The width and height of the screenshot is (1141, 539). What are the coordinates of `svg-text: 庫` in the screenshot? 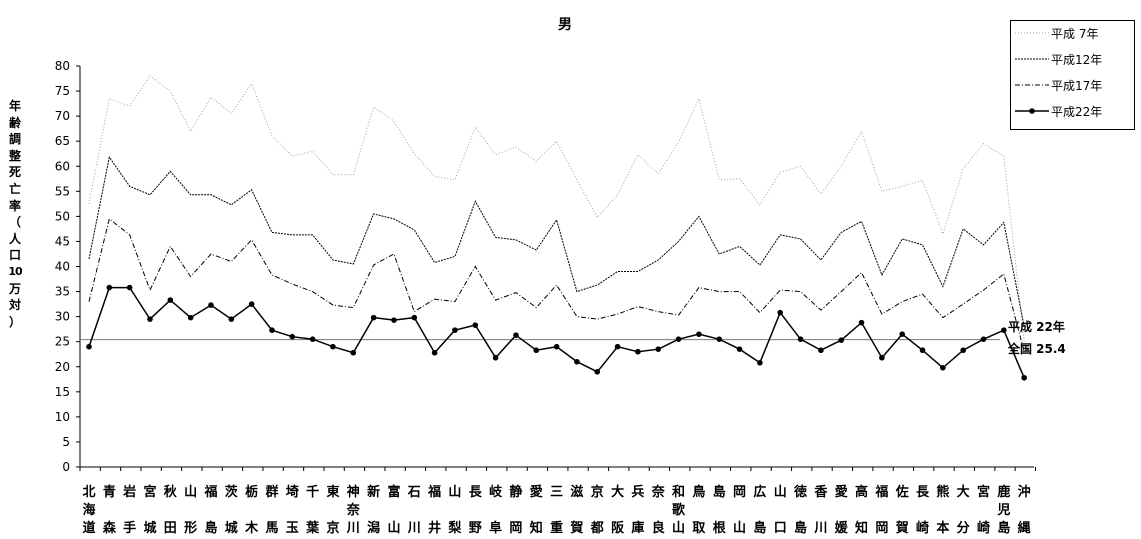 It's located at (637, 528).